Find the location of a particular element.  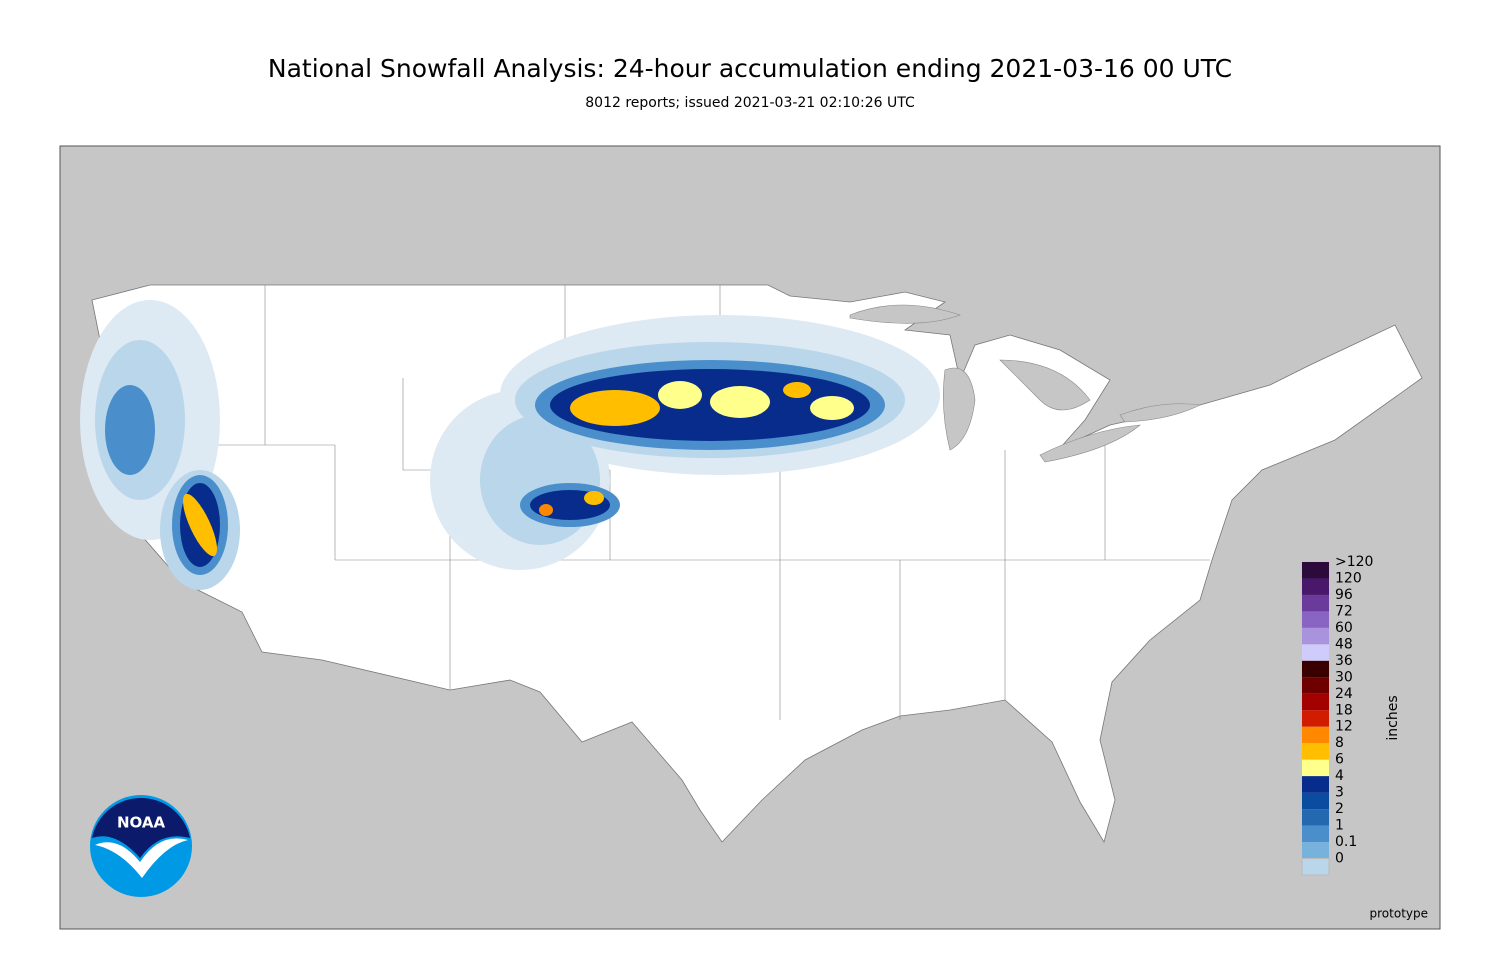

legend-label: >120 is located at coordinates (1354, 562).